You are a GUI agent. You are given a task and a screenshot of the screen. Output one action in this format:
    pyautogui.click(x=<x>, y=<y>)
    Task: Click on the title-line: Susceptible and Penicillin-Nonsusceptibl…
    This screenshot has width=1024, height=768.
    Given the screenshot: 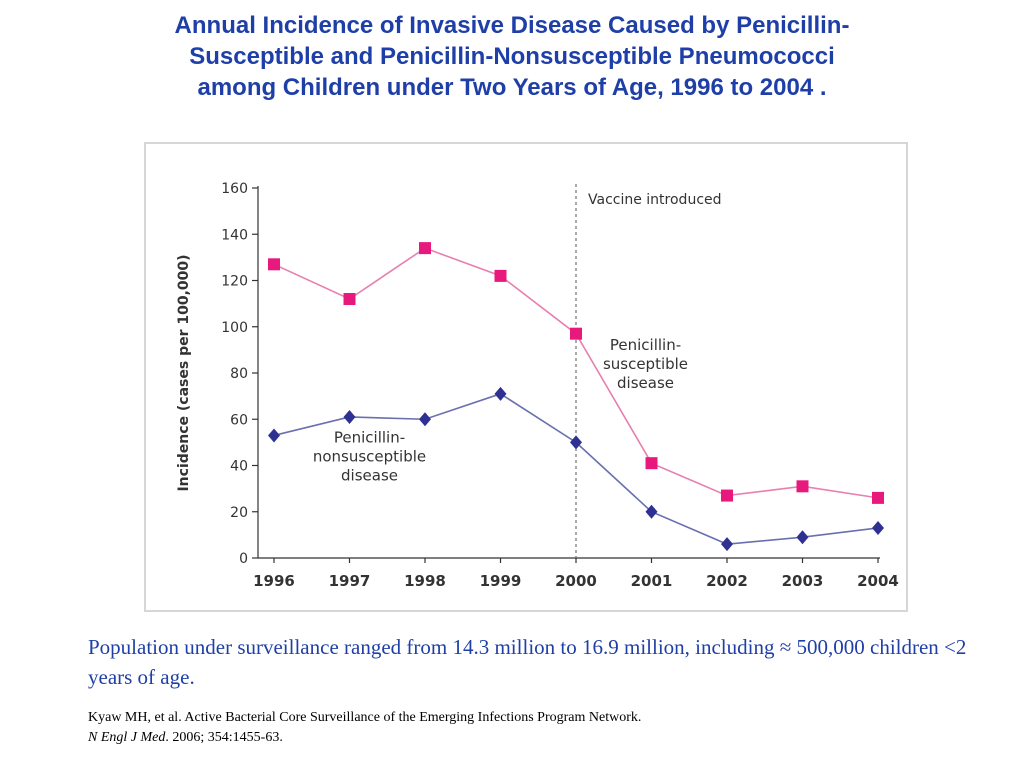 What is the action you would take?
    pyautogui.click(x=512, y=56)
    